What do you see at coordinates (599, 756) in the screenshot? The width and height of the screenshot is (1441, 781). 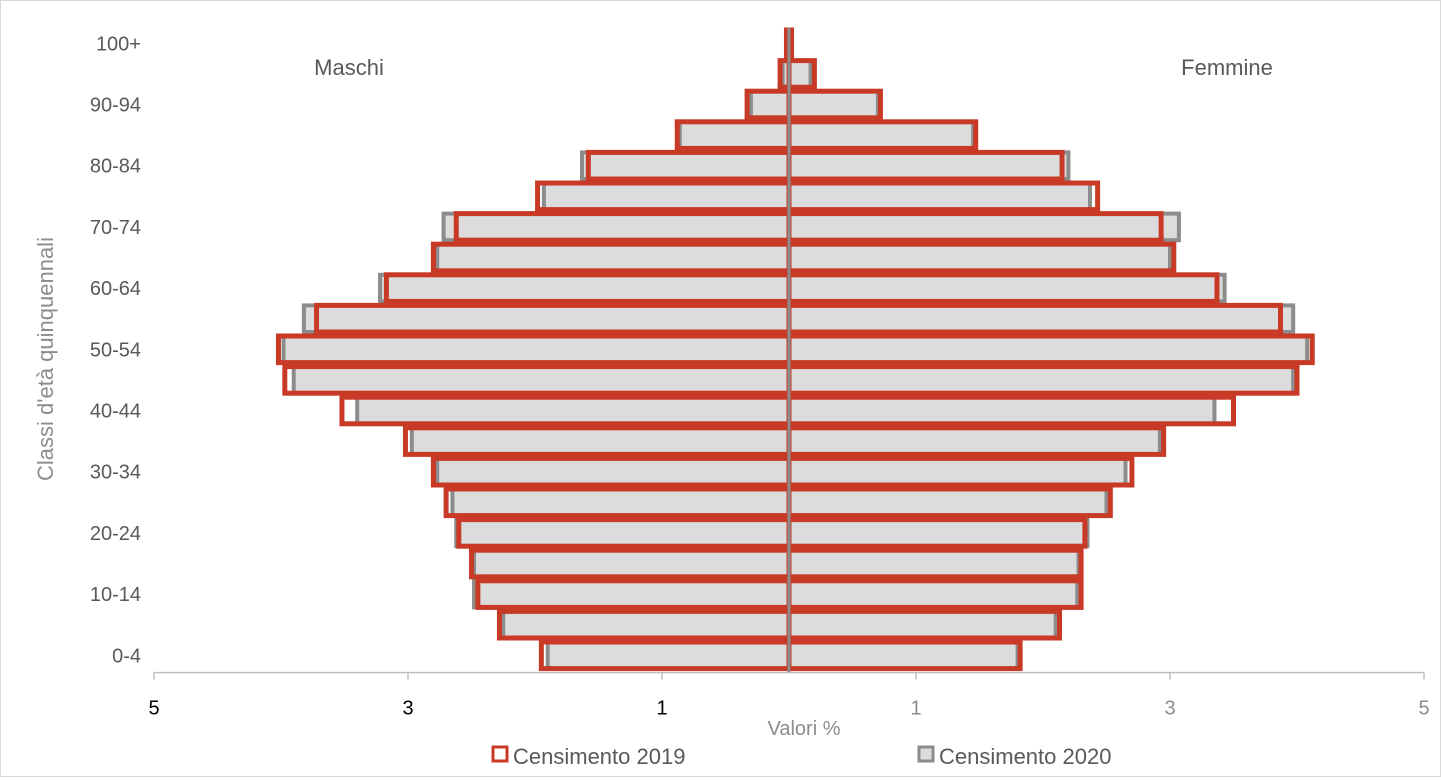 I see `legend-label-2019: Censimento 2019` at bounding box center [599, 756].